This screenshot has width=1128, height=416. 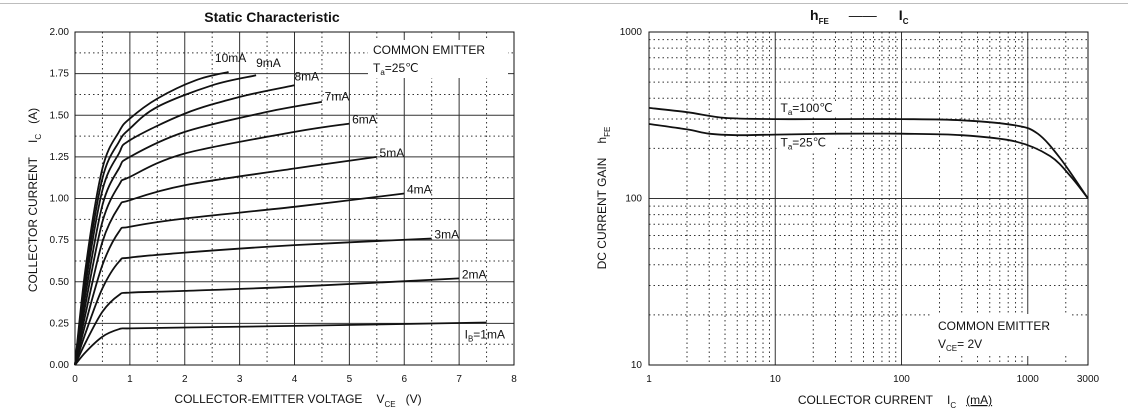 I want to click on x-tick-label: 4, so click(x=295, y=379).